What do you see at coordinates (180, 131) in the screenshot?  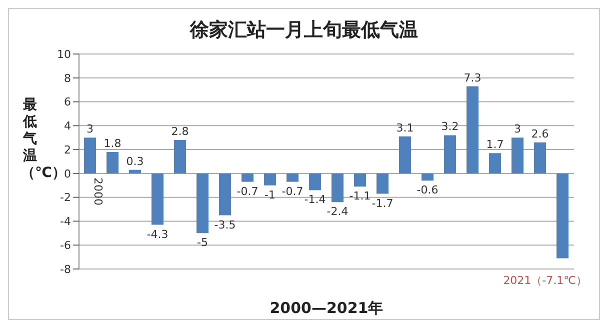 I see `data-label: 2.8` at bounding box center [180, 131].